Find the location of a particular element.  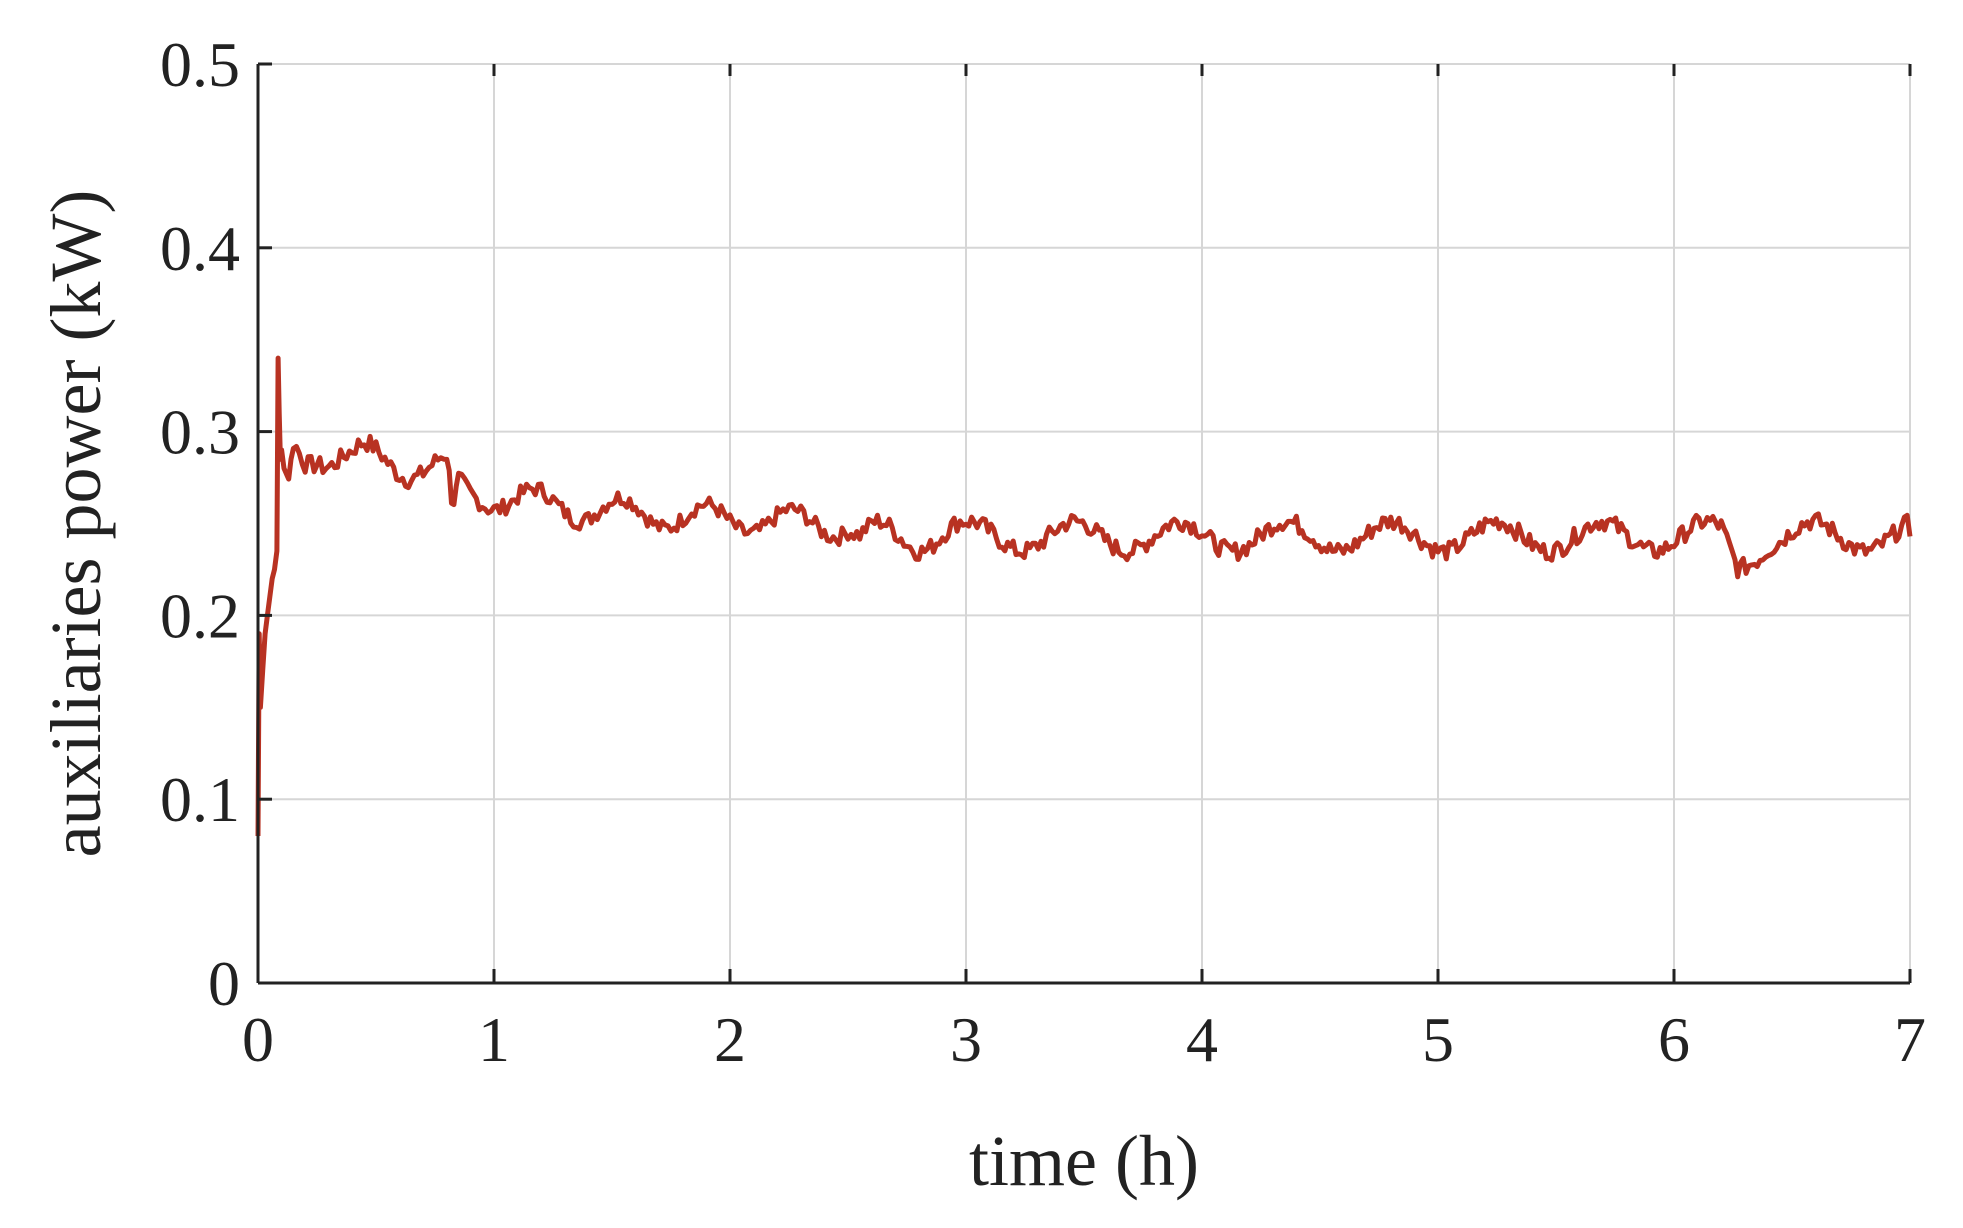

y-tick-label: 0 is located at coordinates (224, 983).